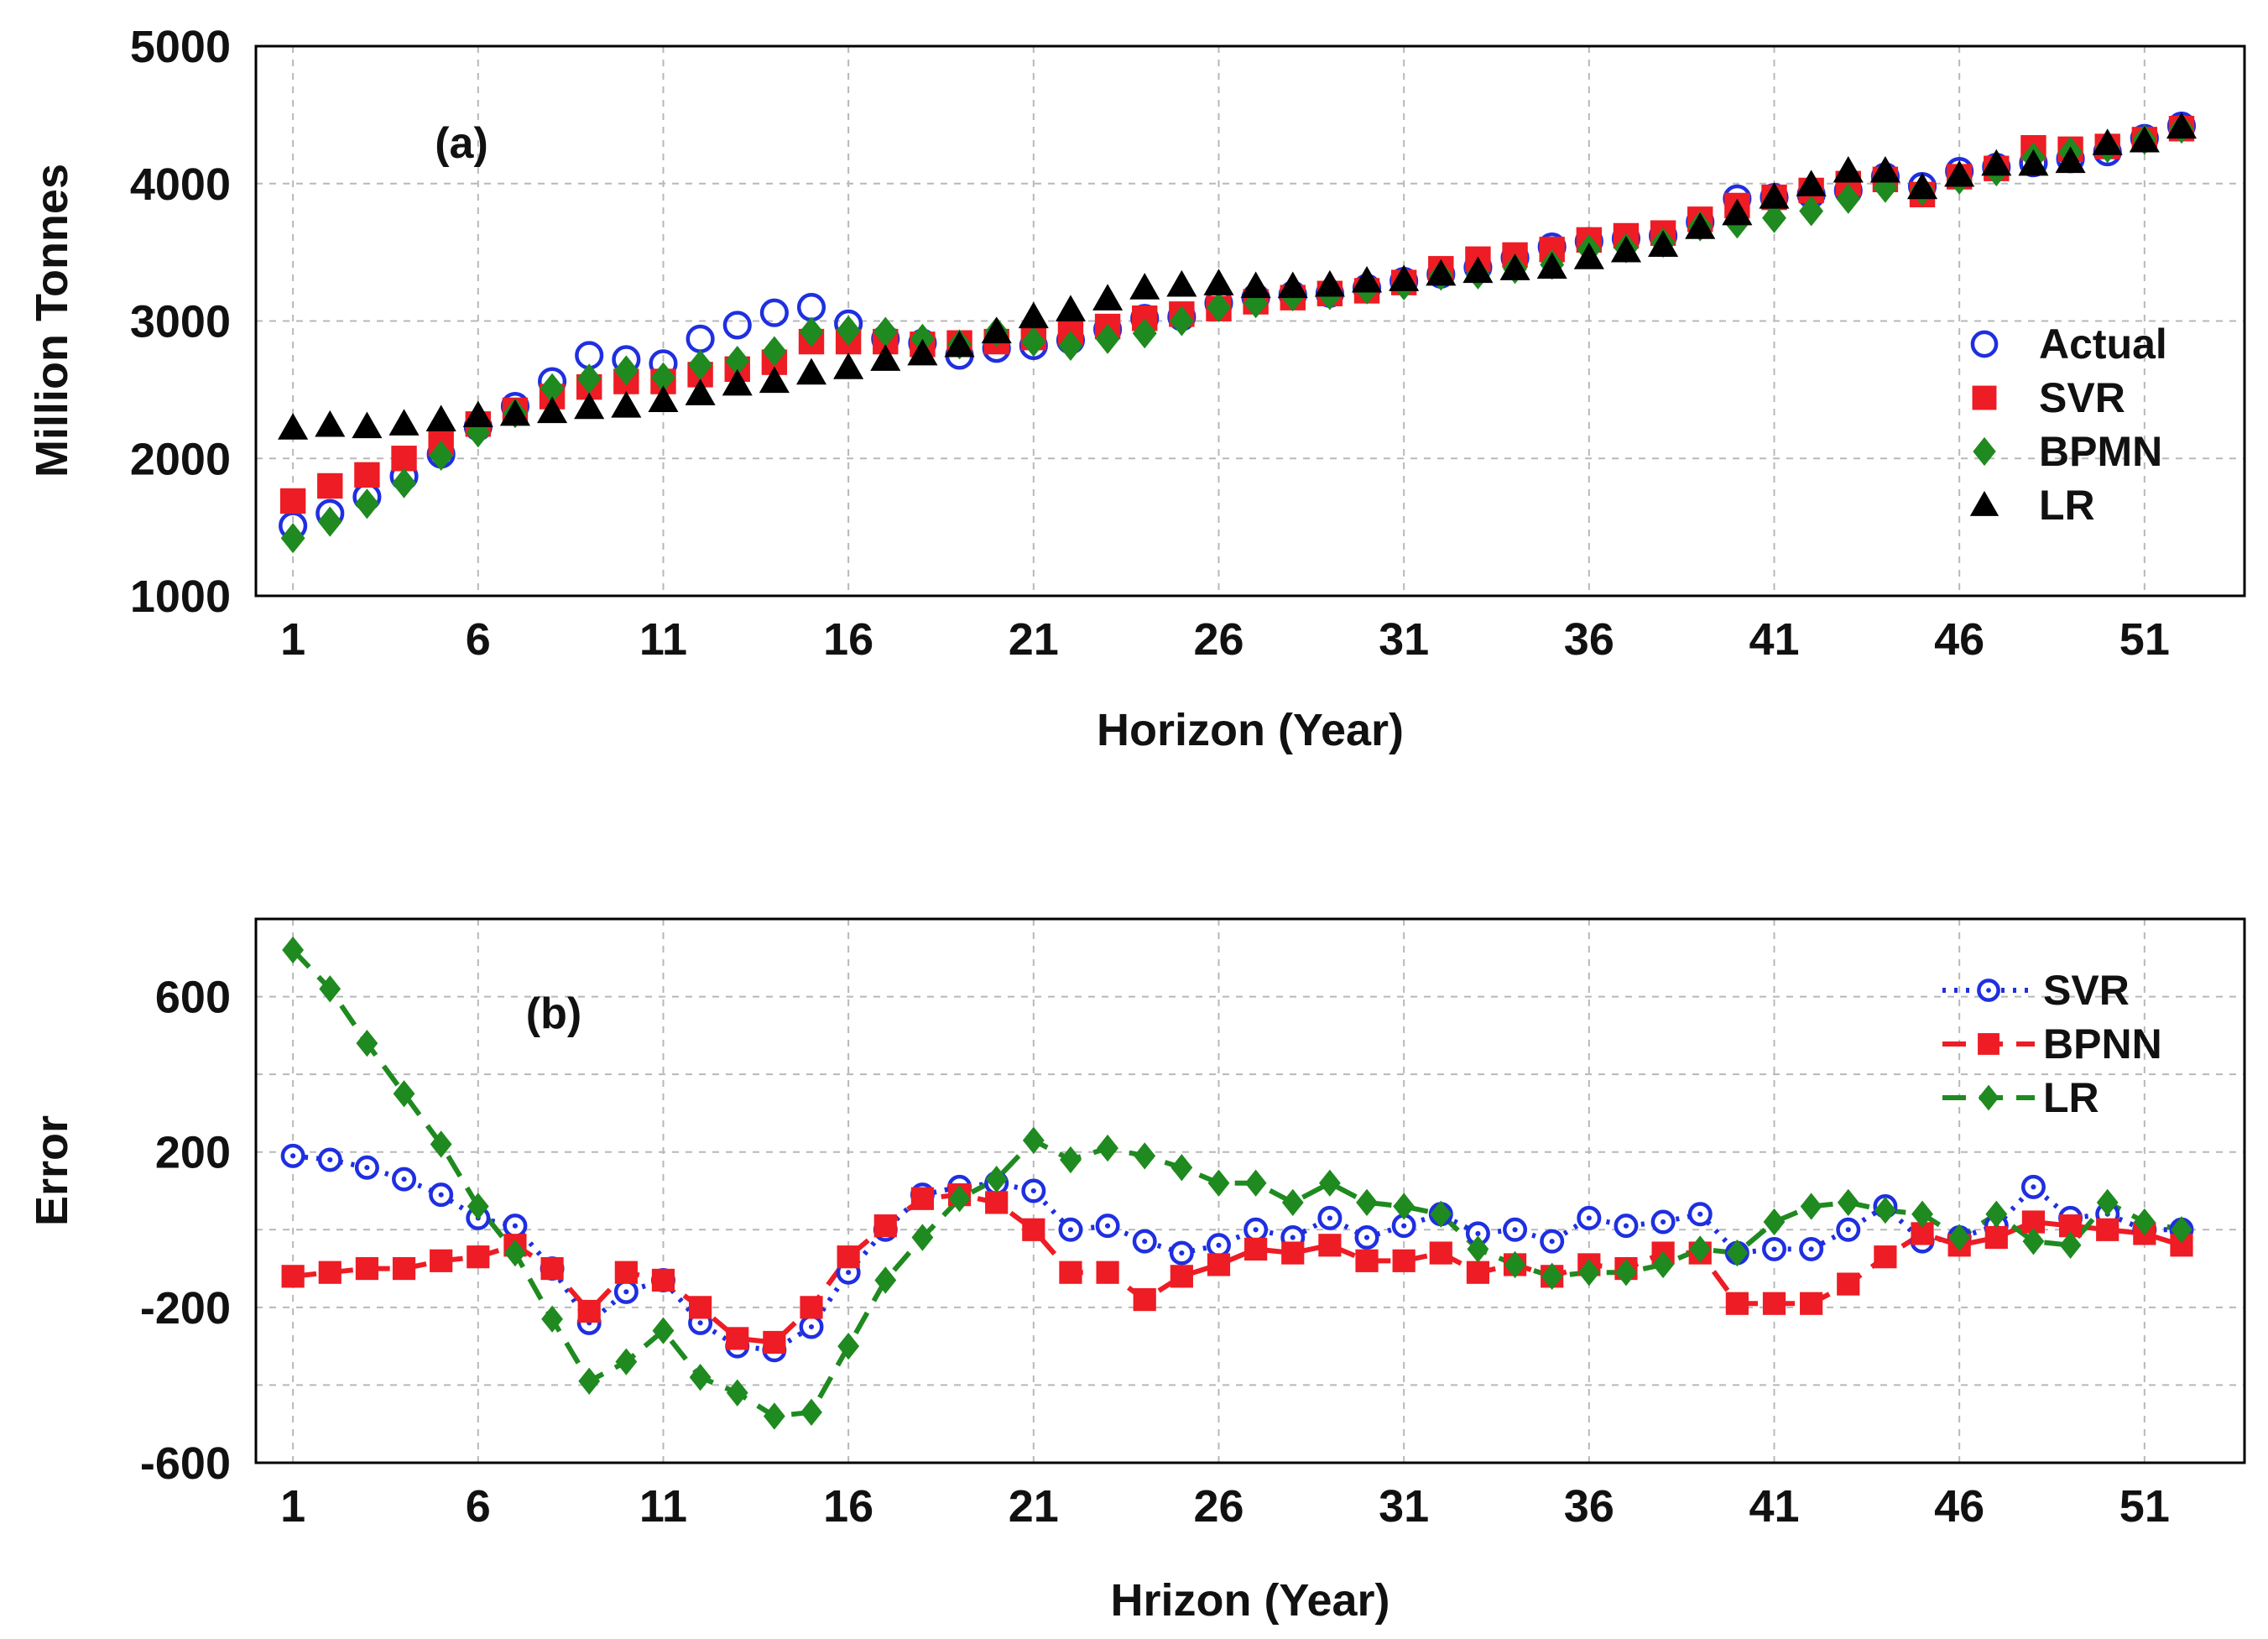 This screenshot has height=1639, width=2268. Describe the element at coordinates (1959, 640) in the screenshot. I see `x-tick-label: 46` at that location.